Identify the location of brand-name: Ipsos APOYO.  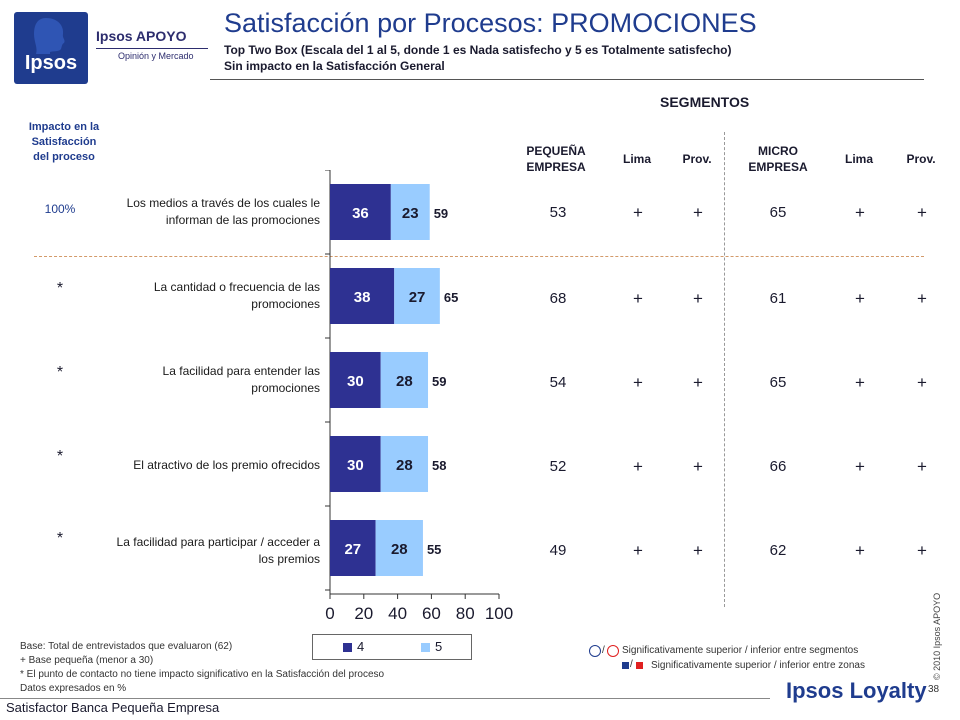
(141, 36).